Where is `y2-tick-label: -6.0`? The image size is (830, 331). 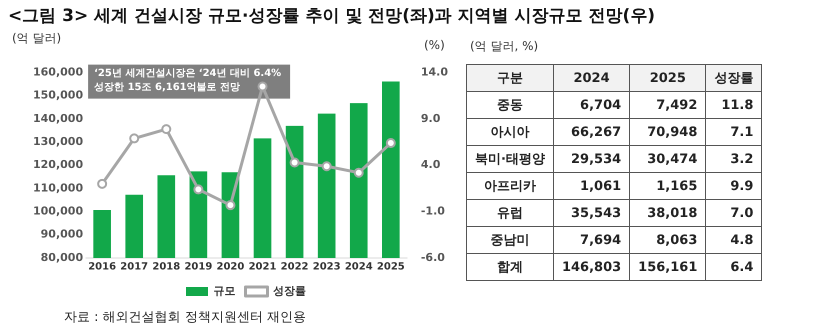
y2-tick-label: -6.0 is located at coordinates (433, 257).